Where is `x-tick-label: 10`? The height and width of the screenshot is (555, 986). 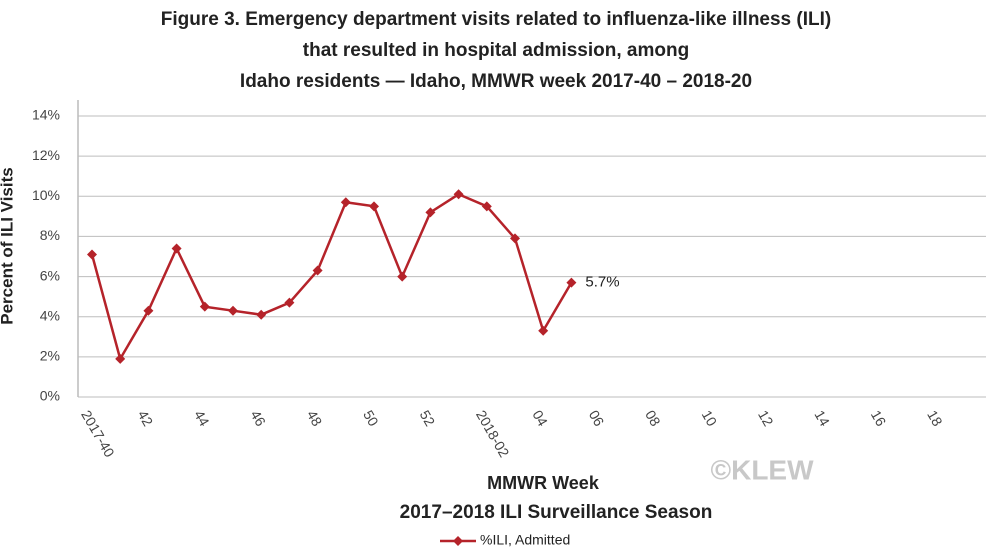 x-tick-label: 10 is located at coordinates (710, 418).